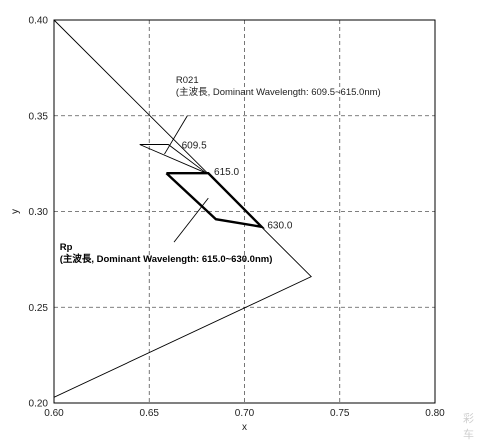 Image resolution: width=479 pixels, height=443 pixels. I want to click on x-tick-label: 0.65, so click(150, 413).